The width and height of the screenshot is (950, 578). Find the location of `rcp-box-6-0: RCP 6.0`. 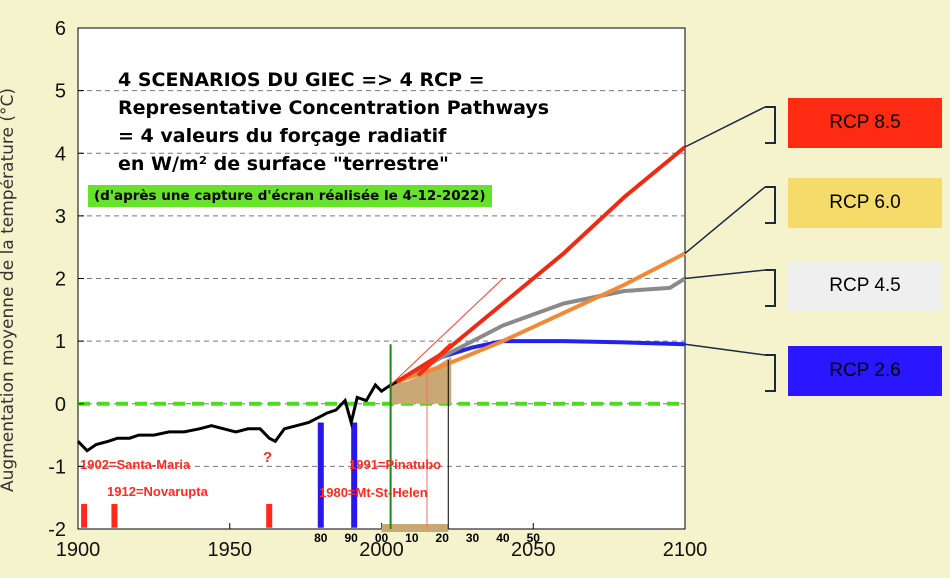

rcp-box-6-0: RCP 6.0 is located at coordinates (865, 203).